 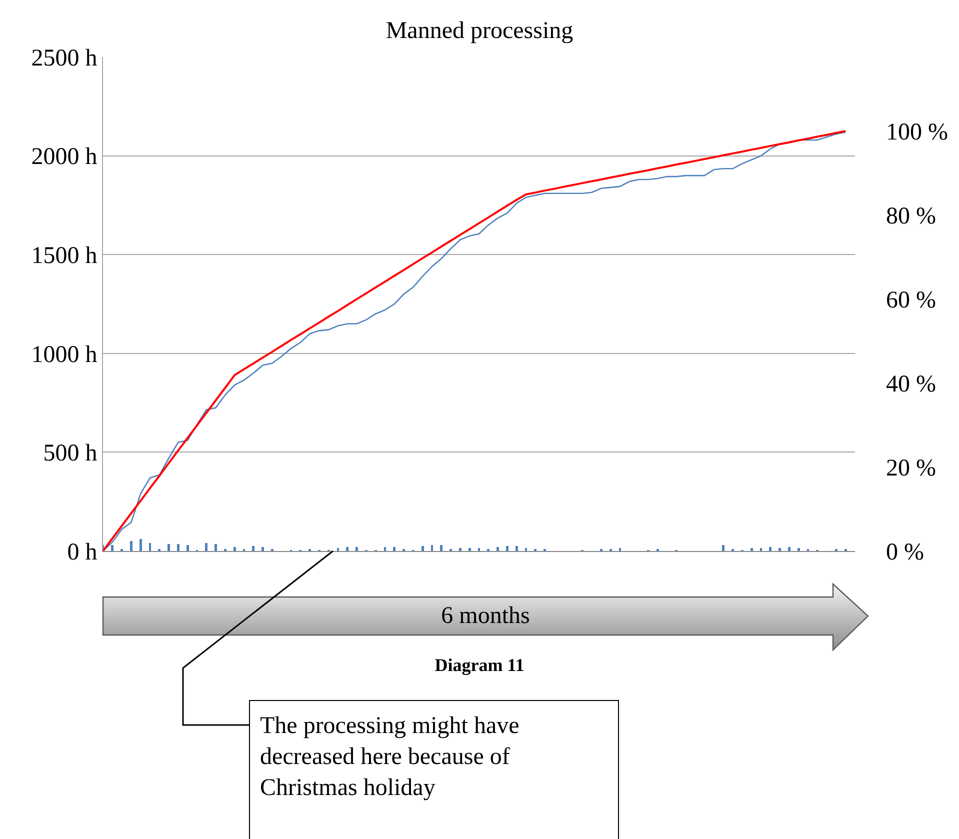 I want to click on y2-tick-label: 60 %, so click(x=911, y=300).